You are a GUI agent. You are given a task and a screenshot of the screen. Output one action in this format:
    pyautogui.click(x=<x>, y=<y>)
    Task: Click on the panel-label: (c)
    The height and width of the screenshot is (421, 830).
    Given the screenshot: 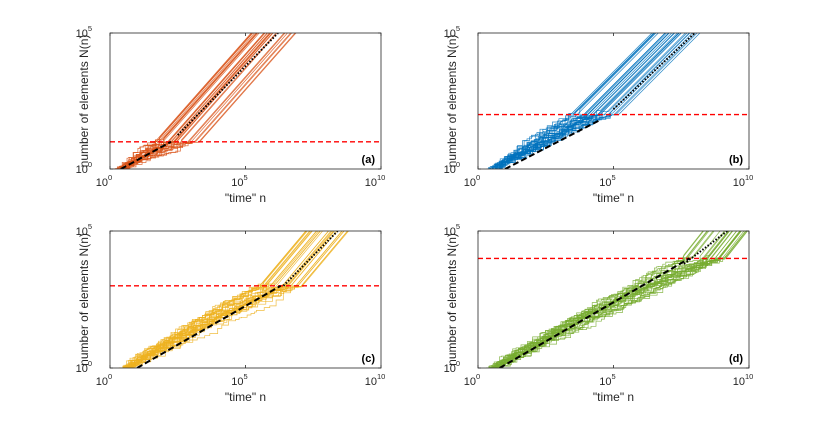 What is the action you would take?
    pyautogui.click(x=369, y=359)
    